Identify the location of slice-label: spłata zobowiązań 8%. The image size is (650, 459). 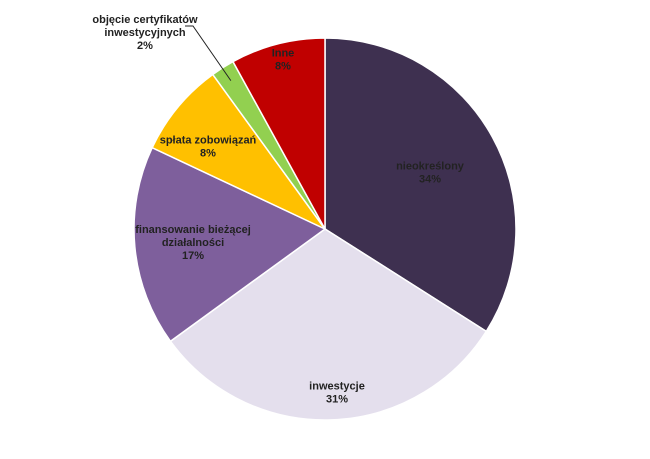
(208, 147).